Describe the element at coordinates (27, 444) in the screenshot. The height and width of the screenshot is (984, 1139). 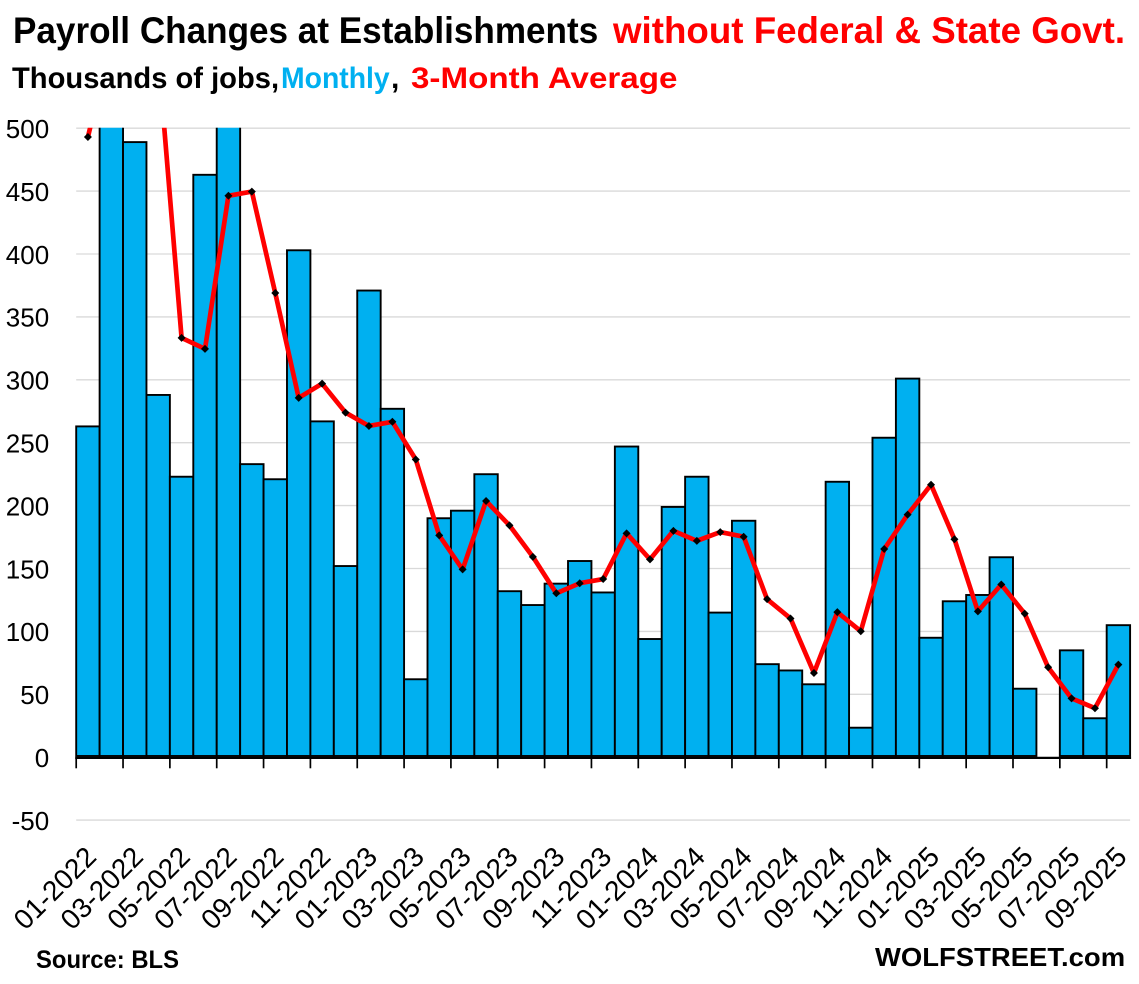
I see `svg-text: 250` at that location.